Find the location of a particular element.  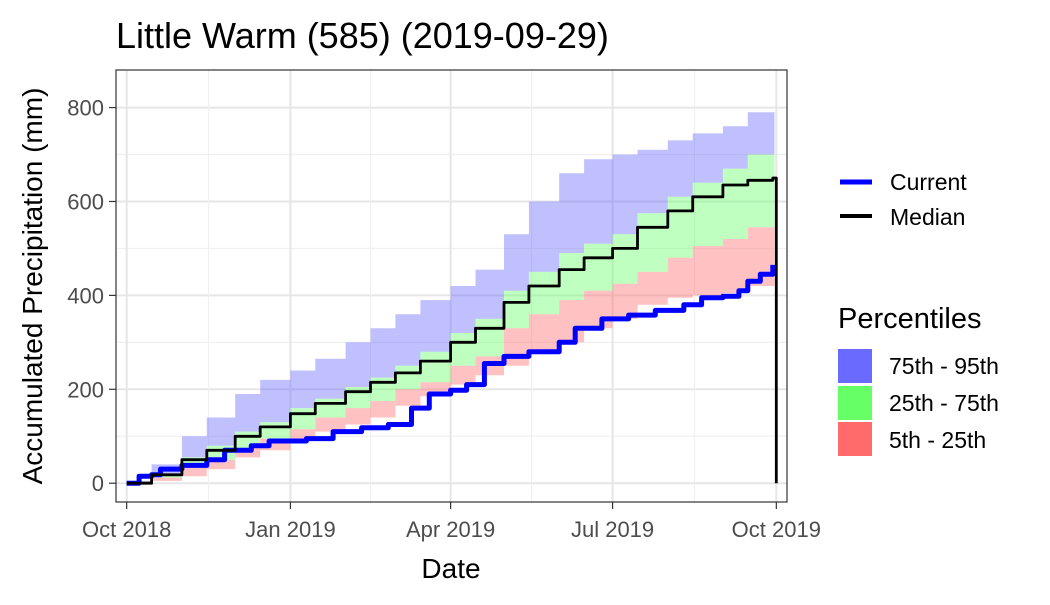

y-tick-label: 400 is located at coordinates (85, 295).